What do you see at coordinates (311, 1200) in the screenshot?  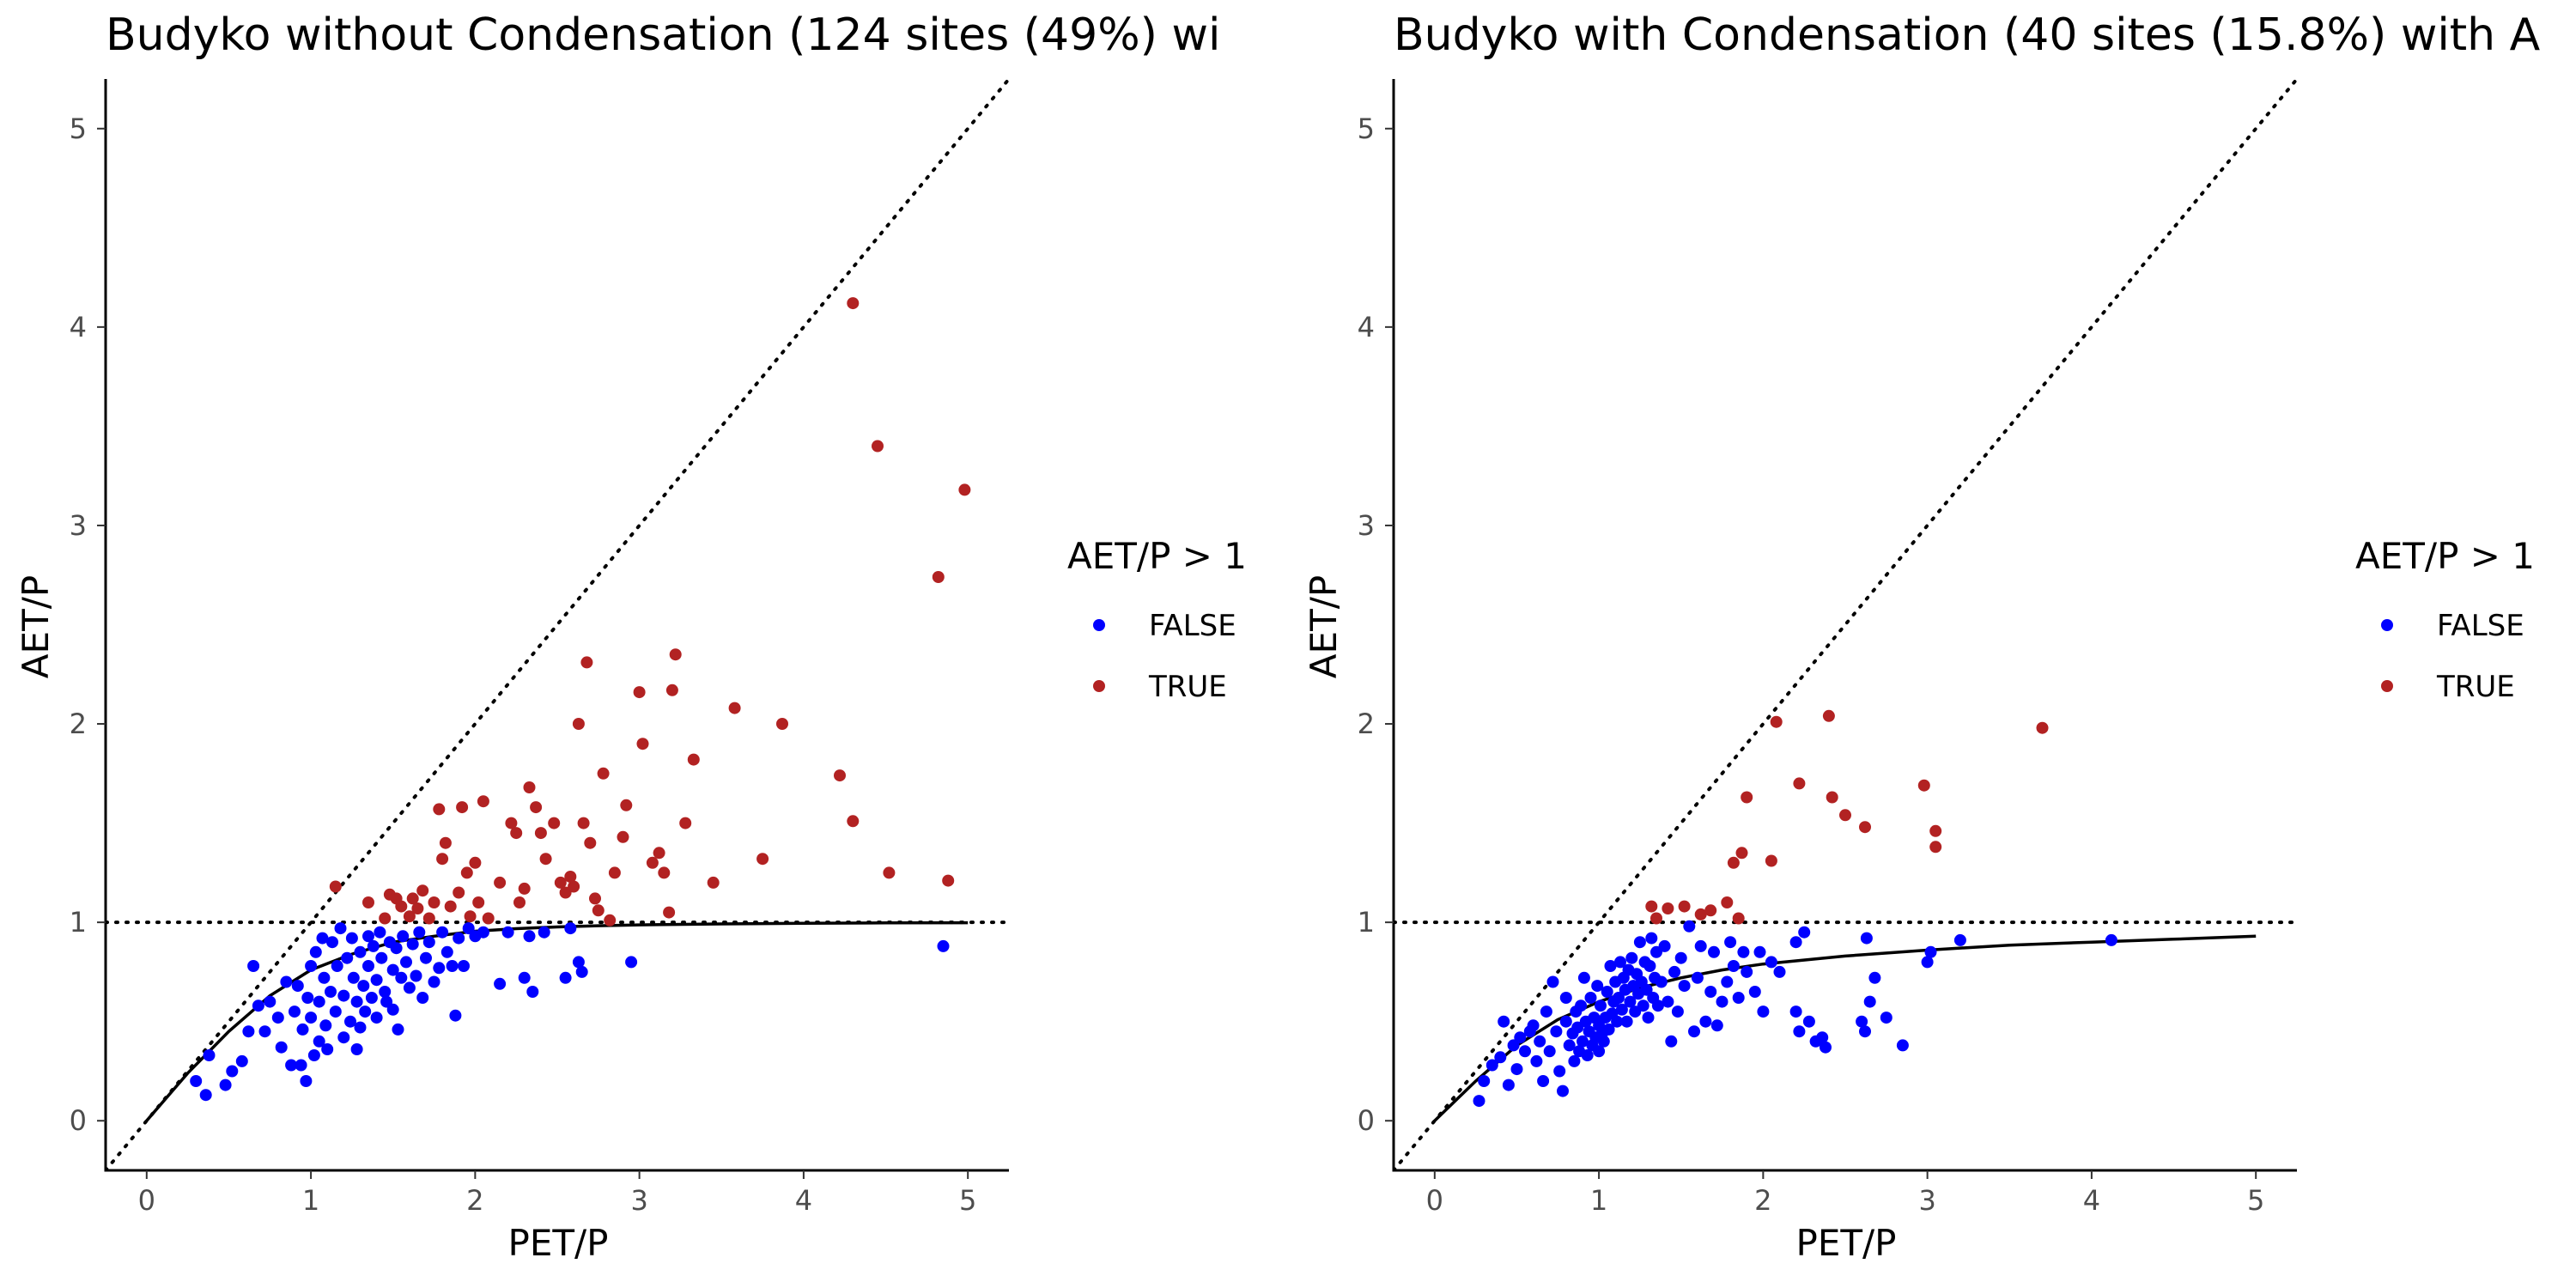 I see `x-tick-label: 1` at bounding box center [311, 1200].